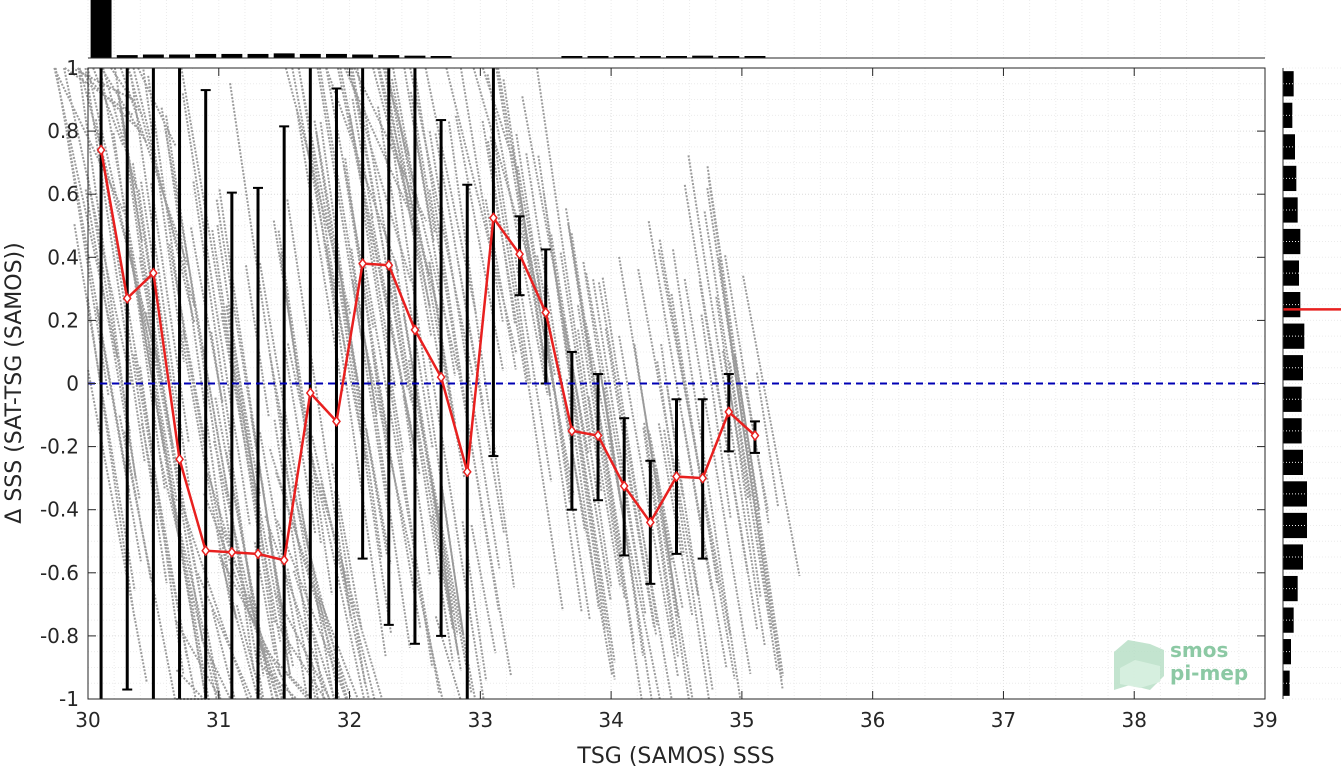  Describe the element at coordinates (741, 720) in the screenshot. I see `x-tick-label: 35` at that location.